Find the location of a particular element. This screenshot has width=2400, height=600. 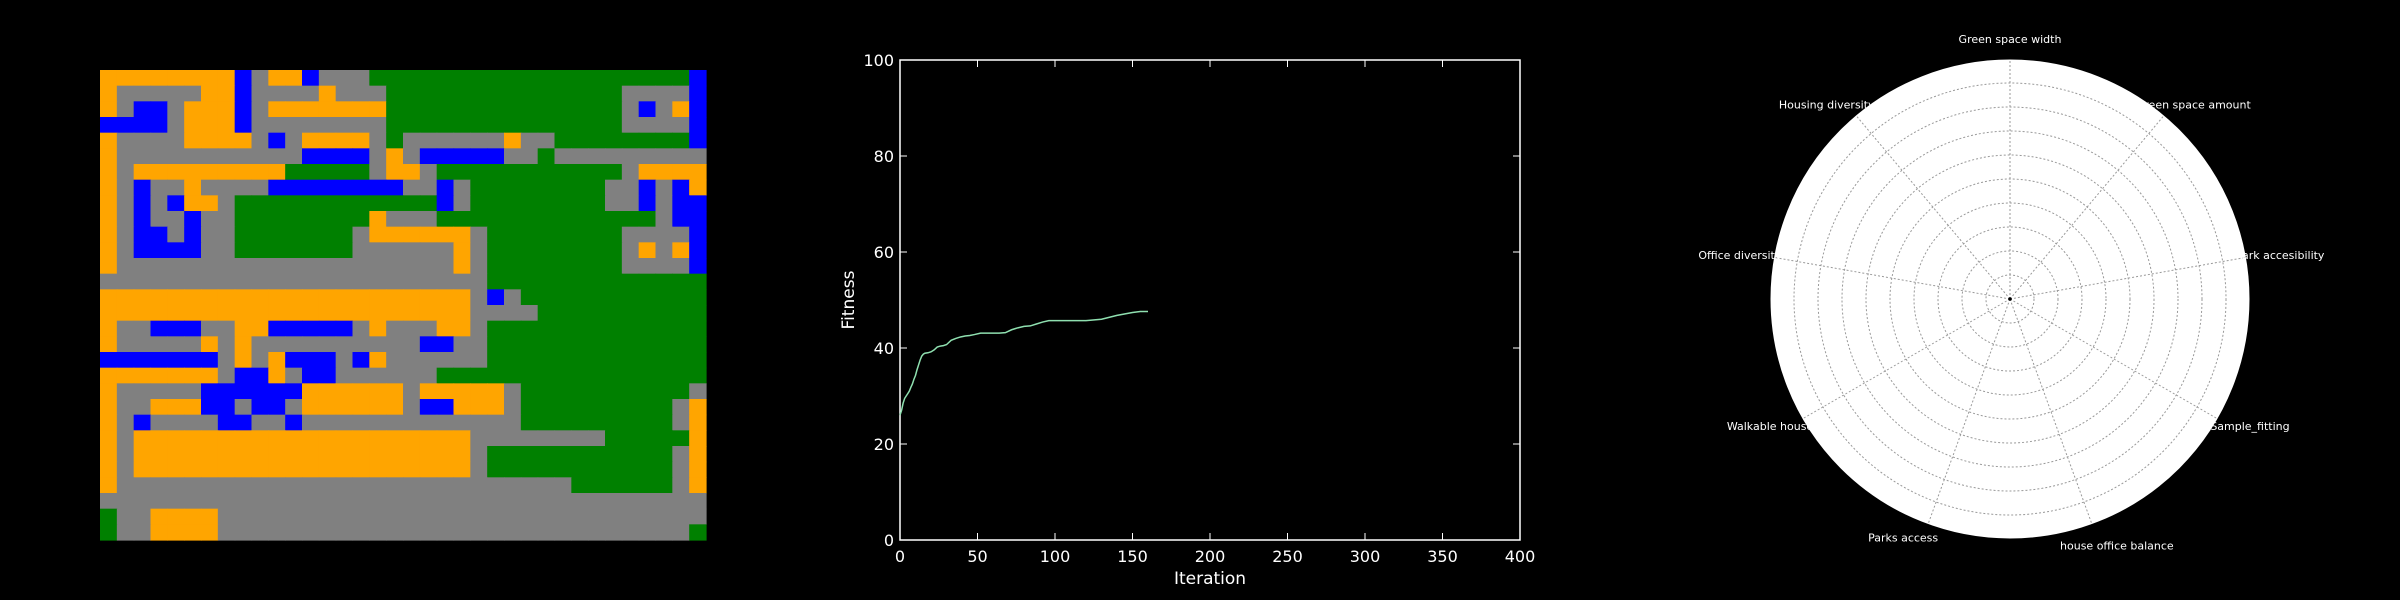

radar-axis-label: house office balance is located at coordinates (2117, 546).